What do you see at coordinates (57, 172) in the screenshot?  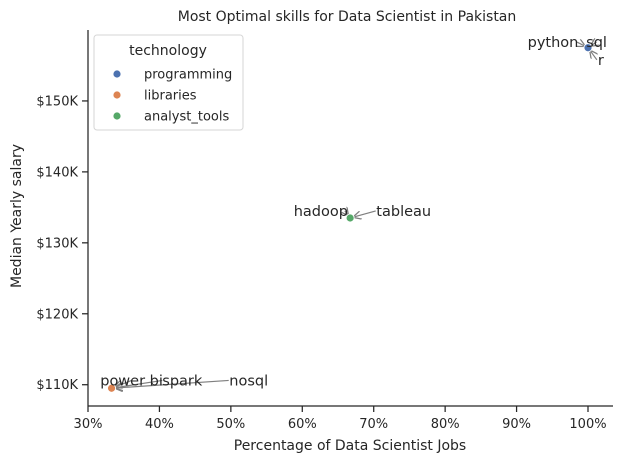 I see `y-tick-label: $140K` at bounding box center [57, 172].